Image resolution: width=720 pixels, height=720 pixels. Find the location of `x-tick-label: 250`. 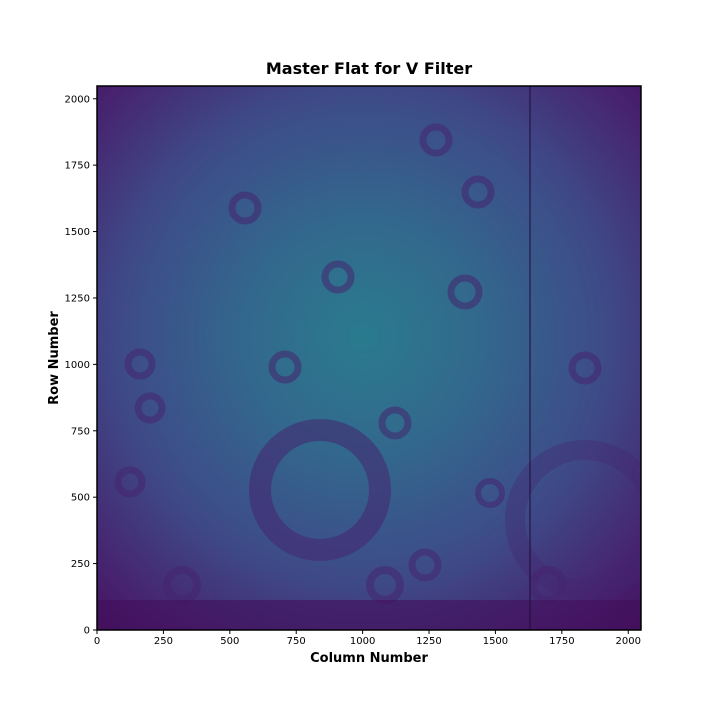

x-tick-label: 250 is located at coordinates (163, 641).